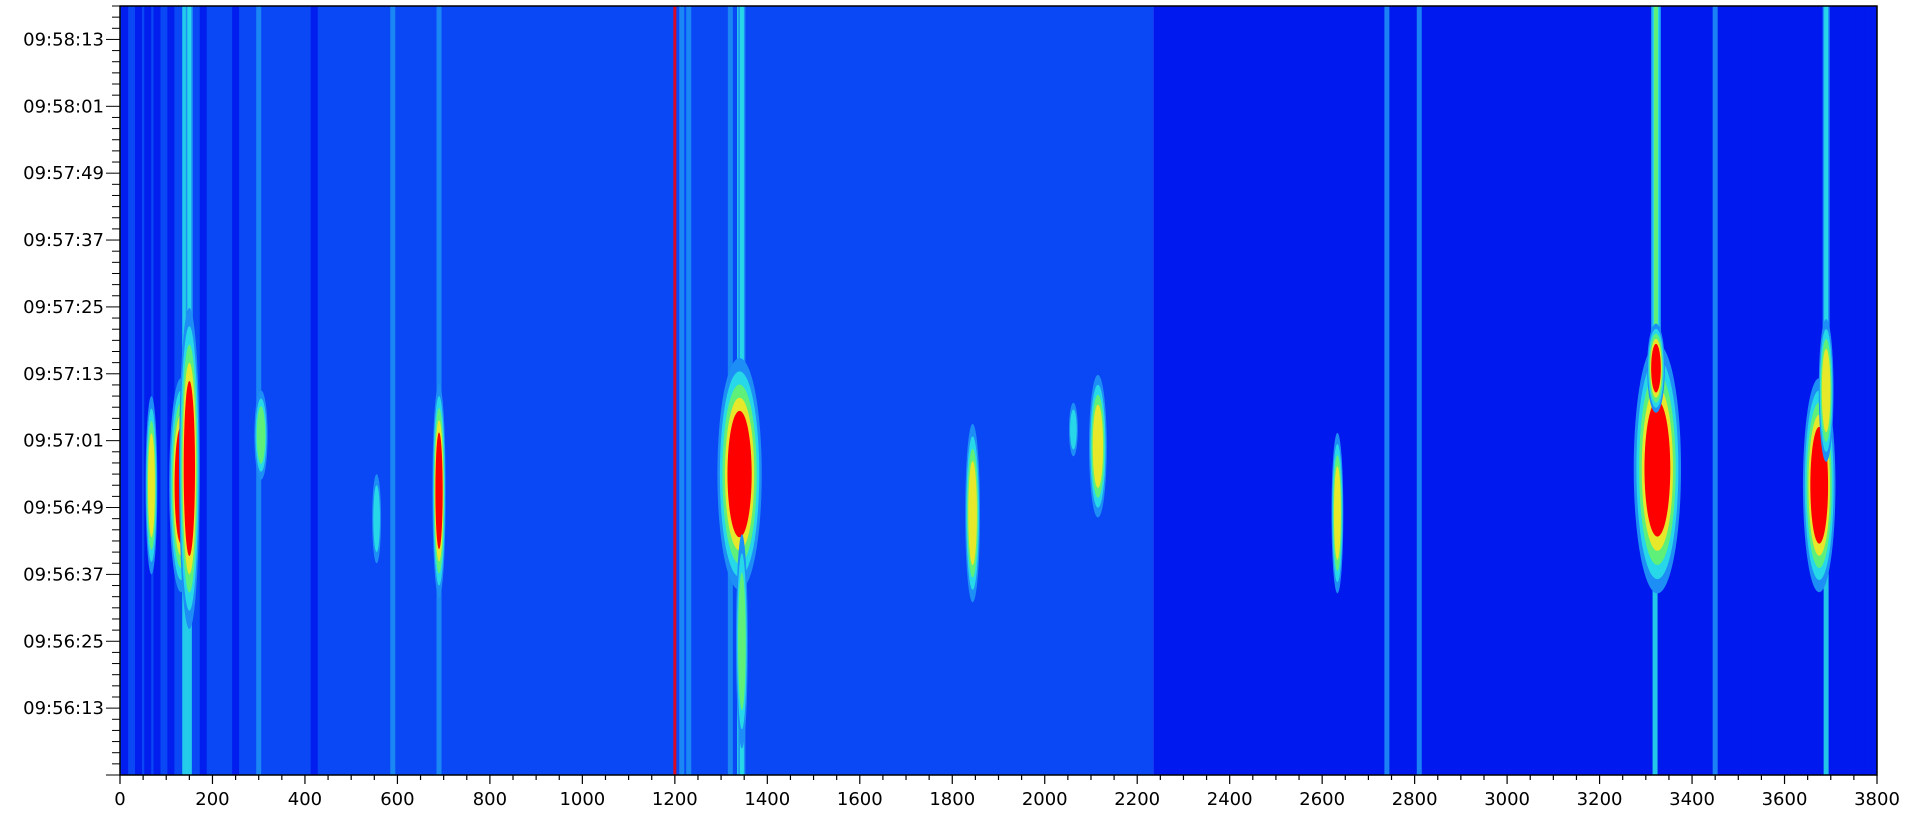 This screenshot has width=1907, height=821. Describe the element at coordinates (63, 240) in the screenshot. I see `y-tick-label: 09:57:37` at that location.